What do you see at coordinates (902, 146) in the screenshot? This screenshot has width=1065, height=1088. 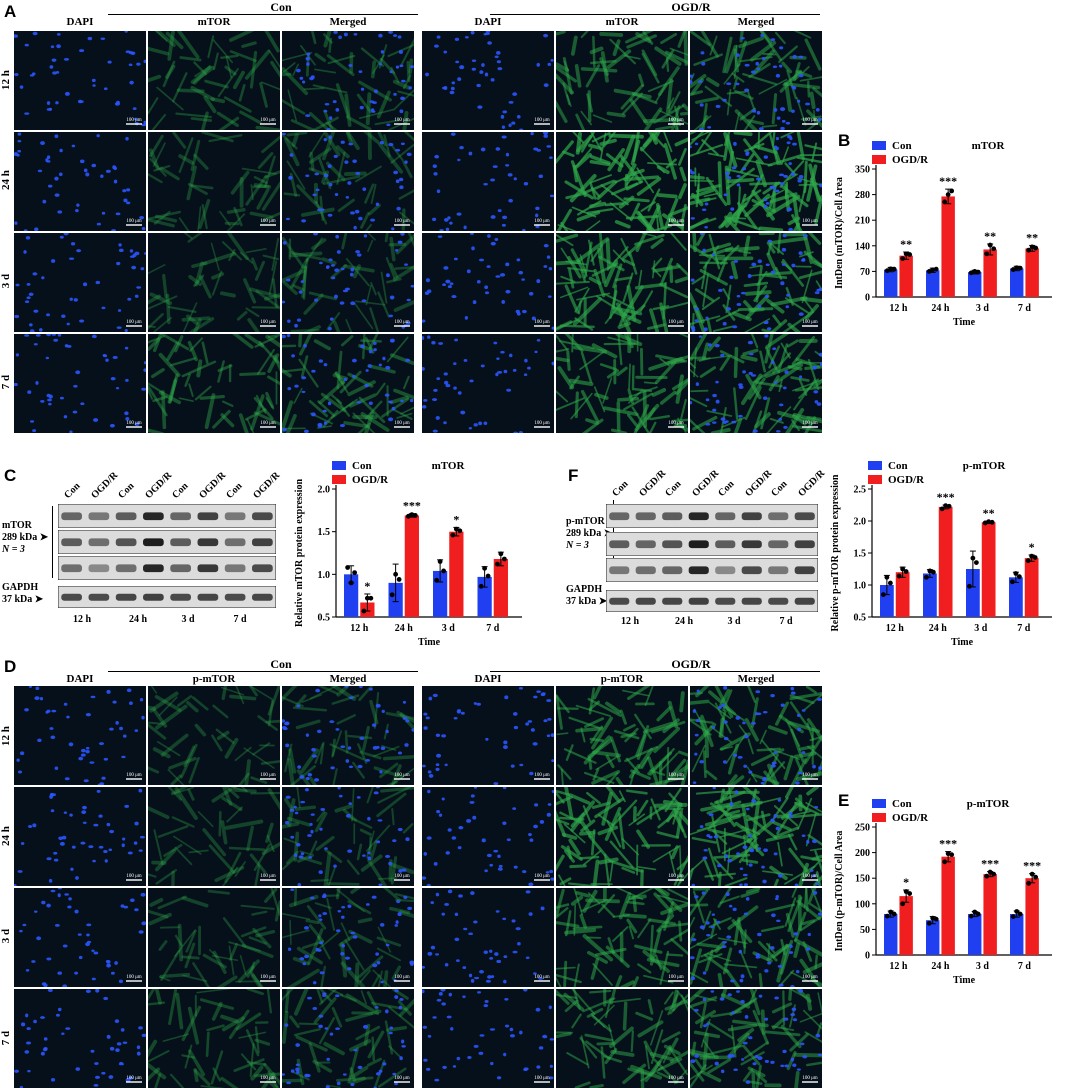 I see `legend-label-0: Con` at bounding box center [902, 146].